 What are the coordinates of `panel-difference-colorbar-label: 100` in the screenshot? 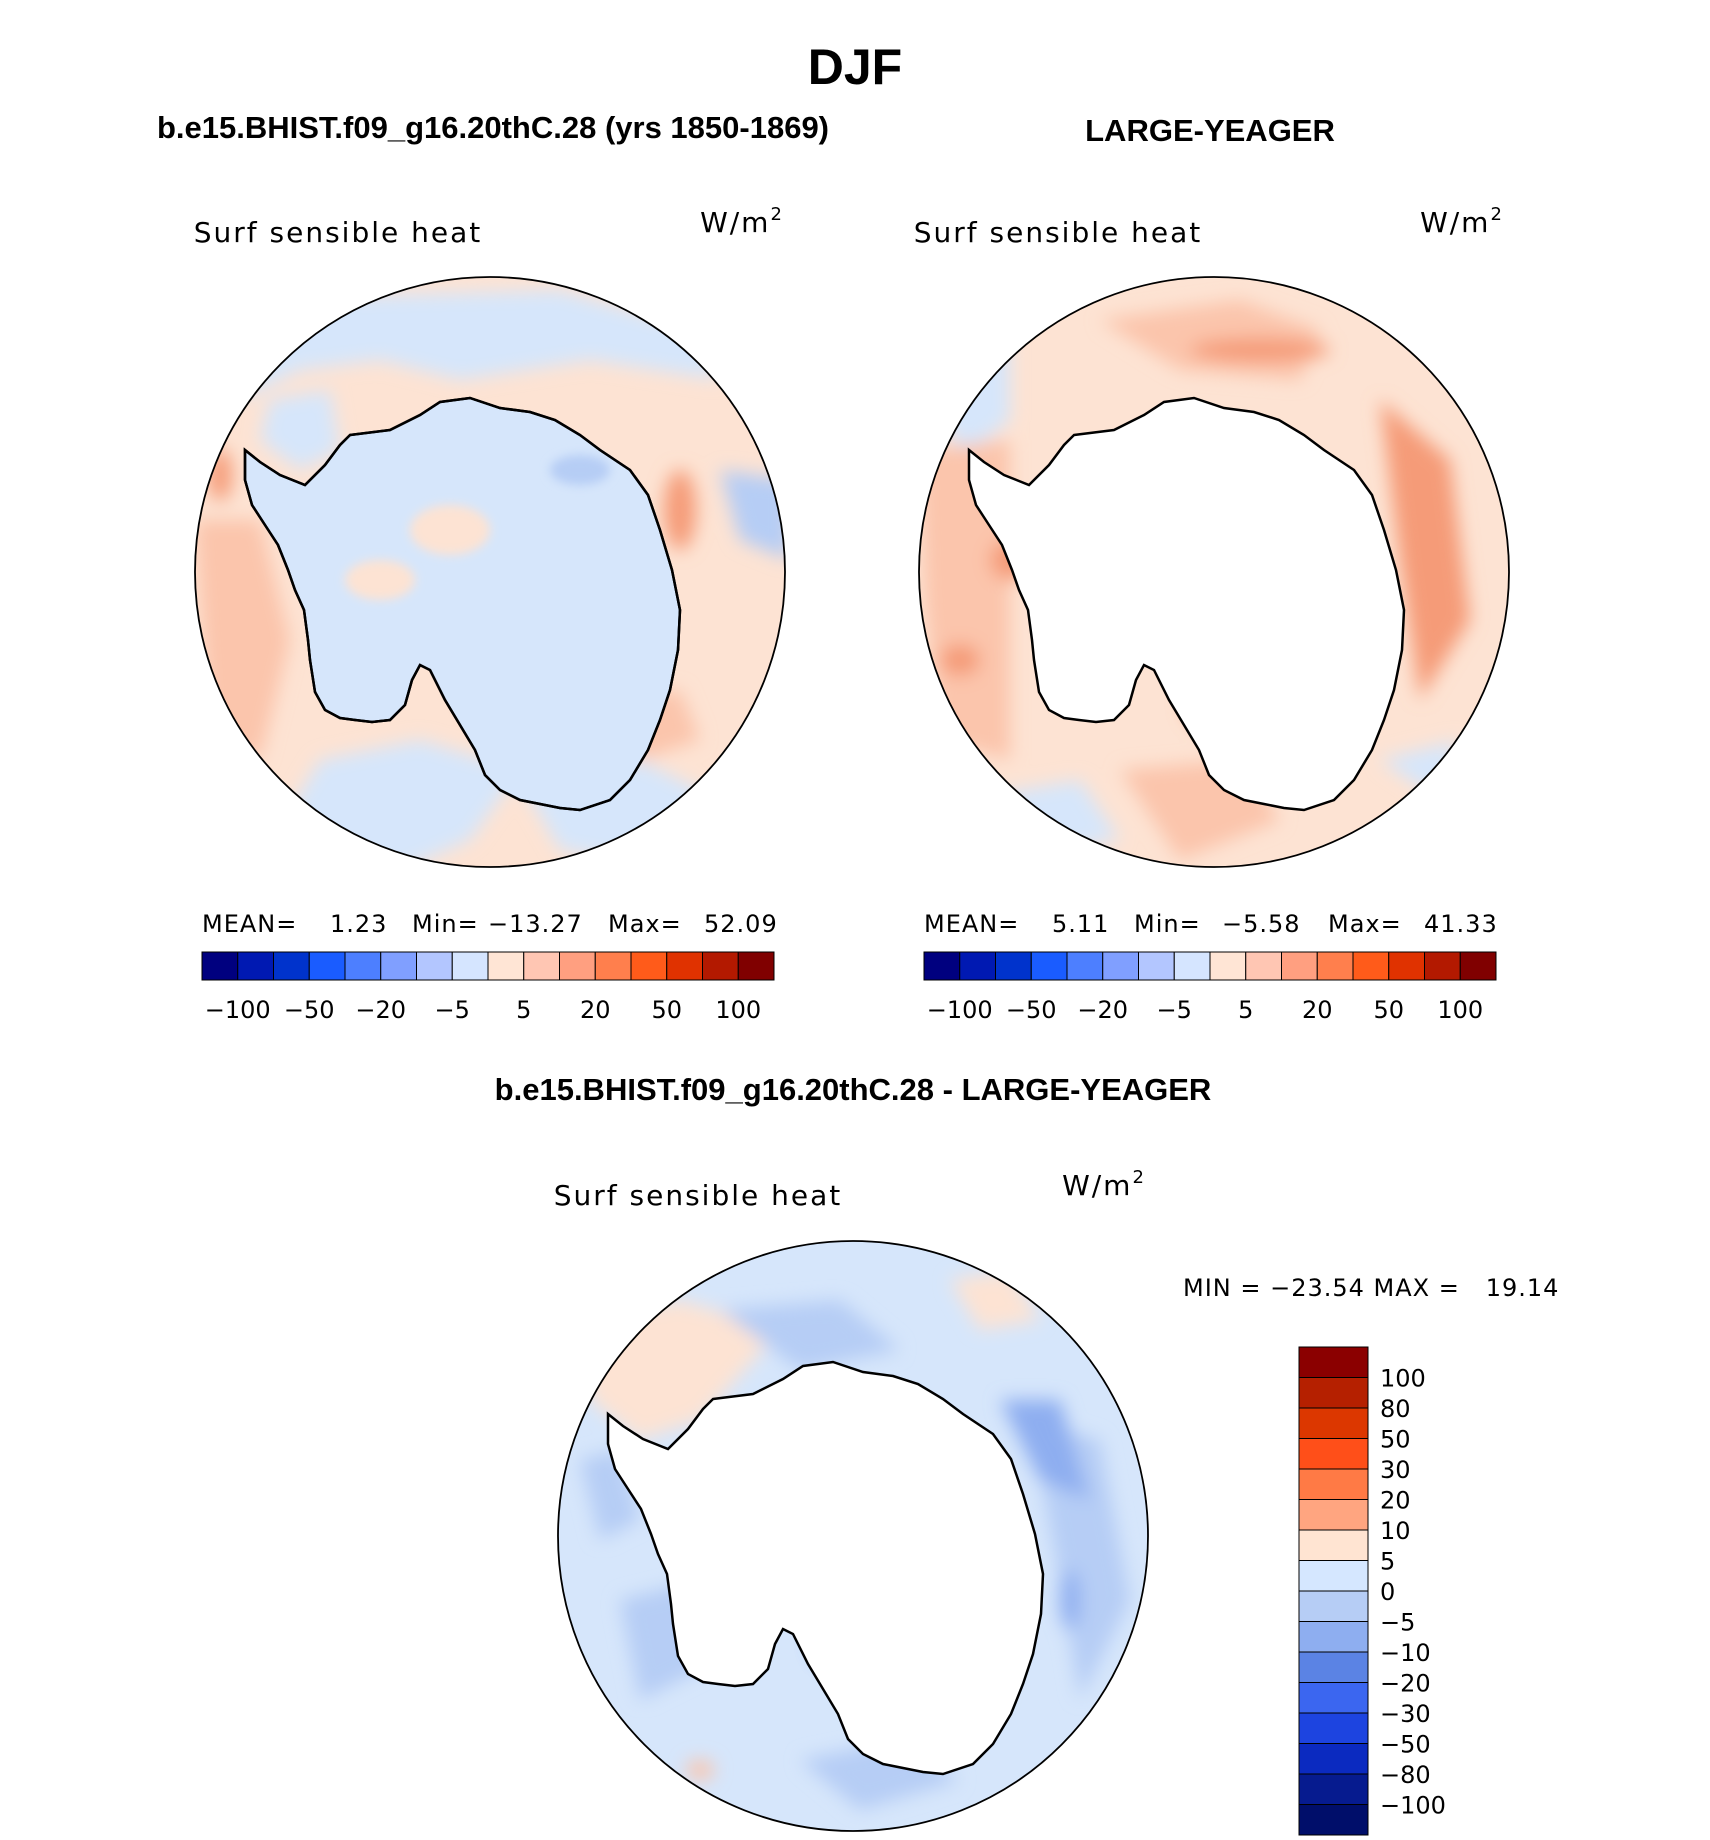 It's located at (1403, 1379).